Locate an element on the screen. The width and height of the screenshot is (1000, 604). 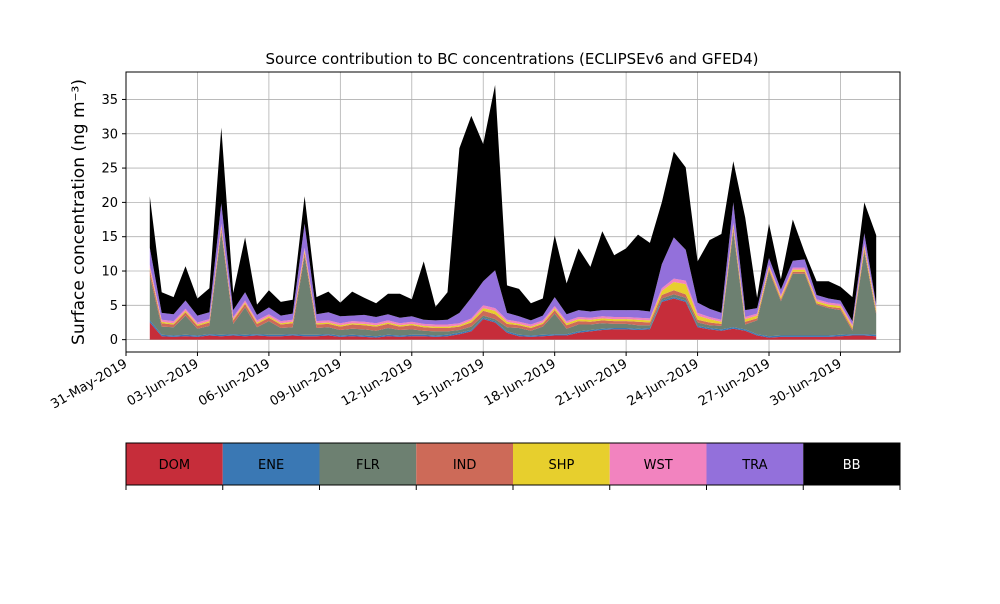
legend-label-ene: ENE is located at coordinates (271, 465).